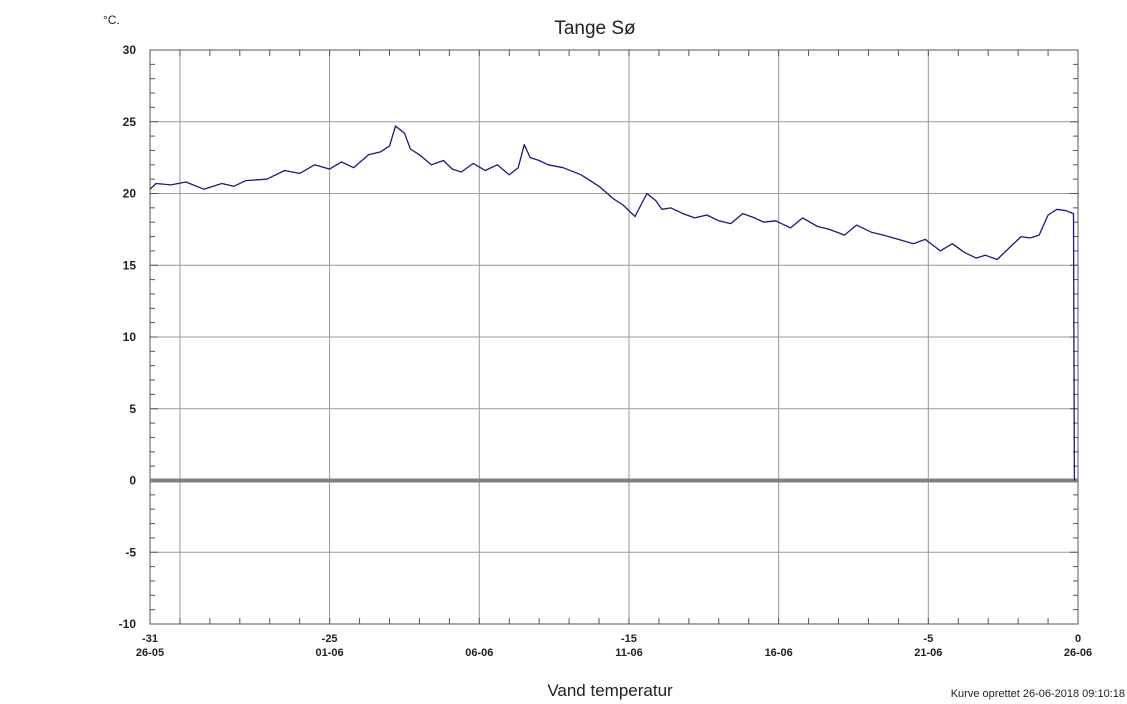 This screenshot has width=1127, height=704. I want to click on y-tick-label: 10, so click(130, 337).